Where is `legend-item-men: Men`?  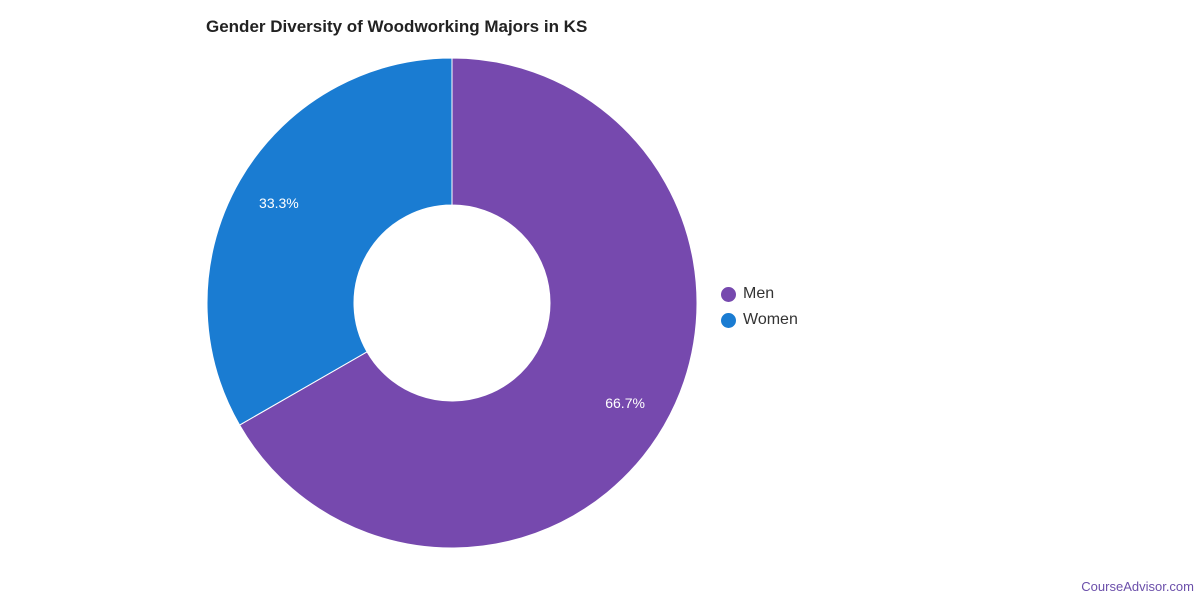 legend-item-men: Men is located at coordinates (759, 294).